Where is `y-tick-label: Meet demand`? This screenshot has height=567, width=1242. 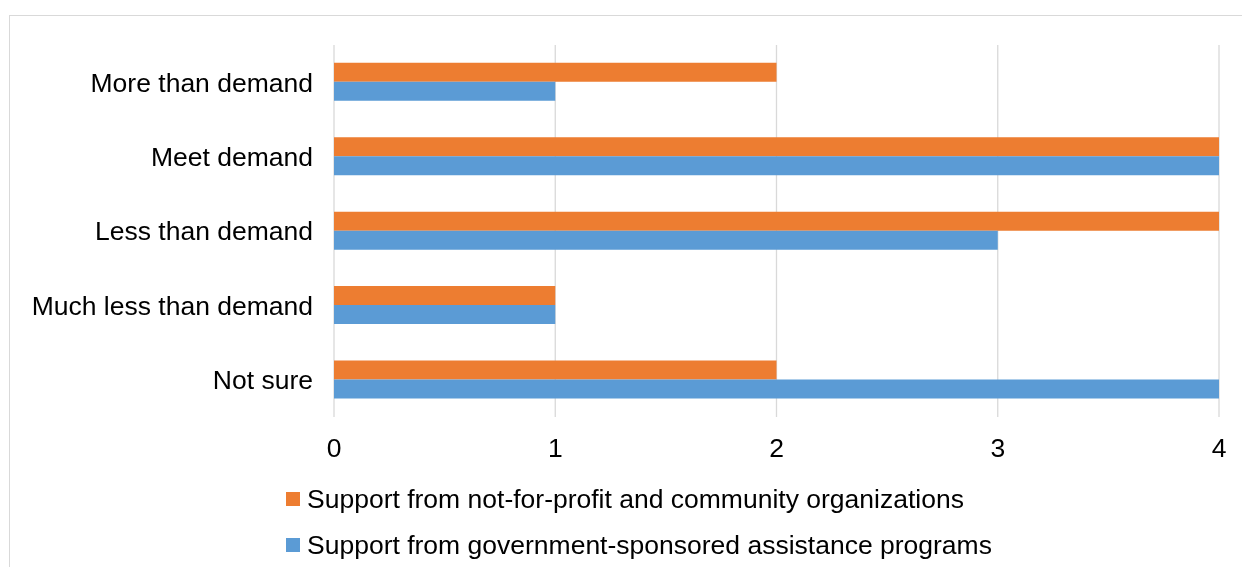
y-tick-label: Meet demand is located at coordinates (231, 157).